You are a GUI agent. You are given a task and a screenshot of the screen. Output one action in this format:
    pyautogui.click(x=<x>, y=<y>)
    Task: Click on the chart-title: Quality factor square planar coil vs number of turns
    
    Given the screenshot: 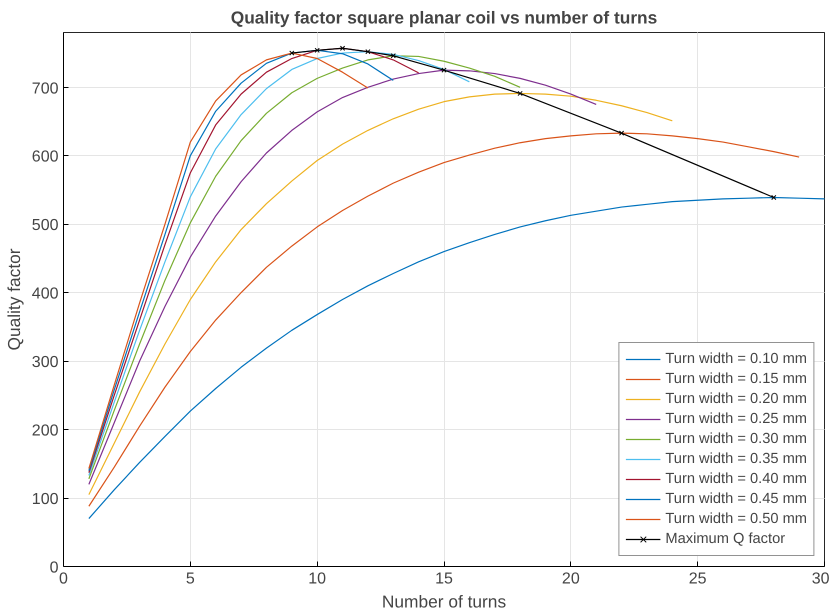 What is the action you would take?
    pyautogui.click(x=444, y=18)
    